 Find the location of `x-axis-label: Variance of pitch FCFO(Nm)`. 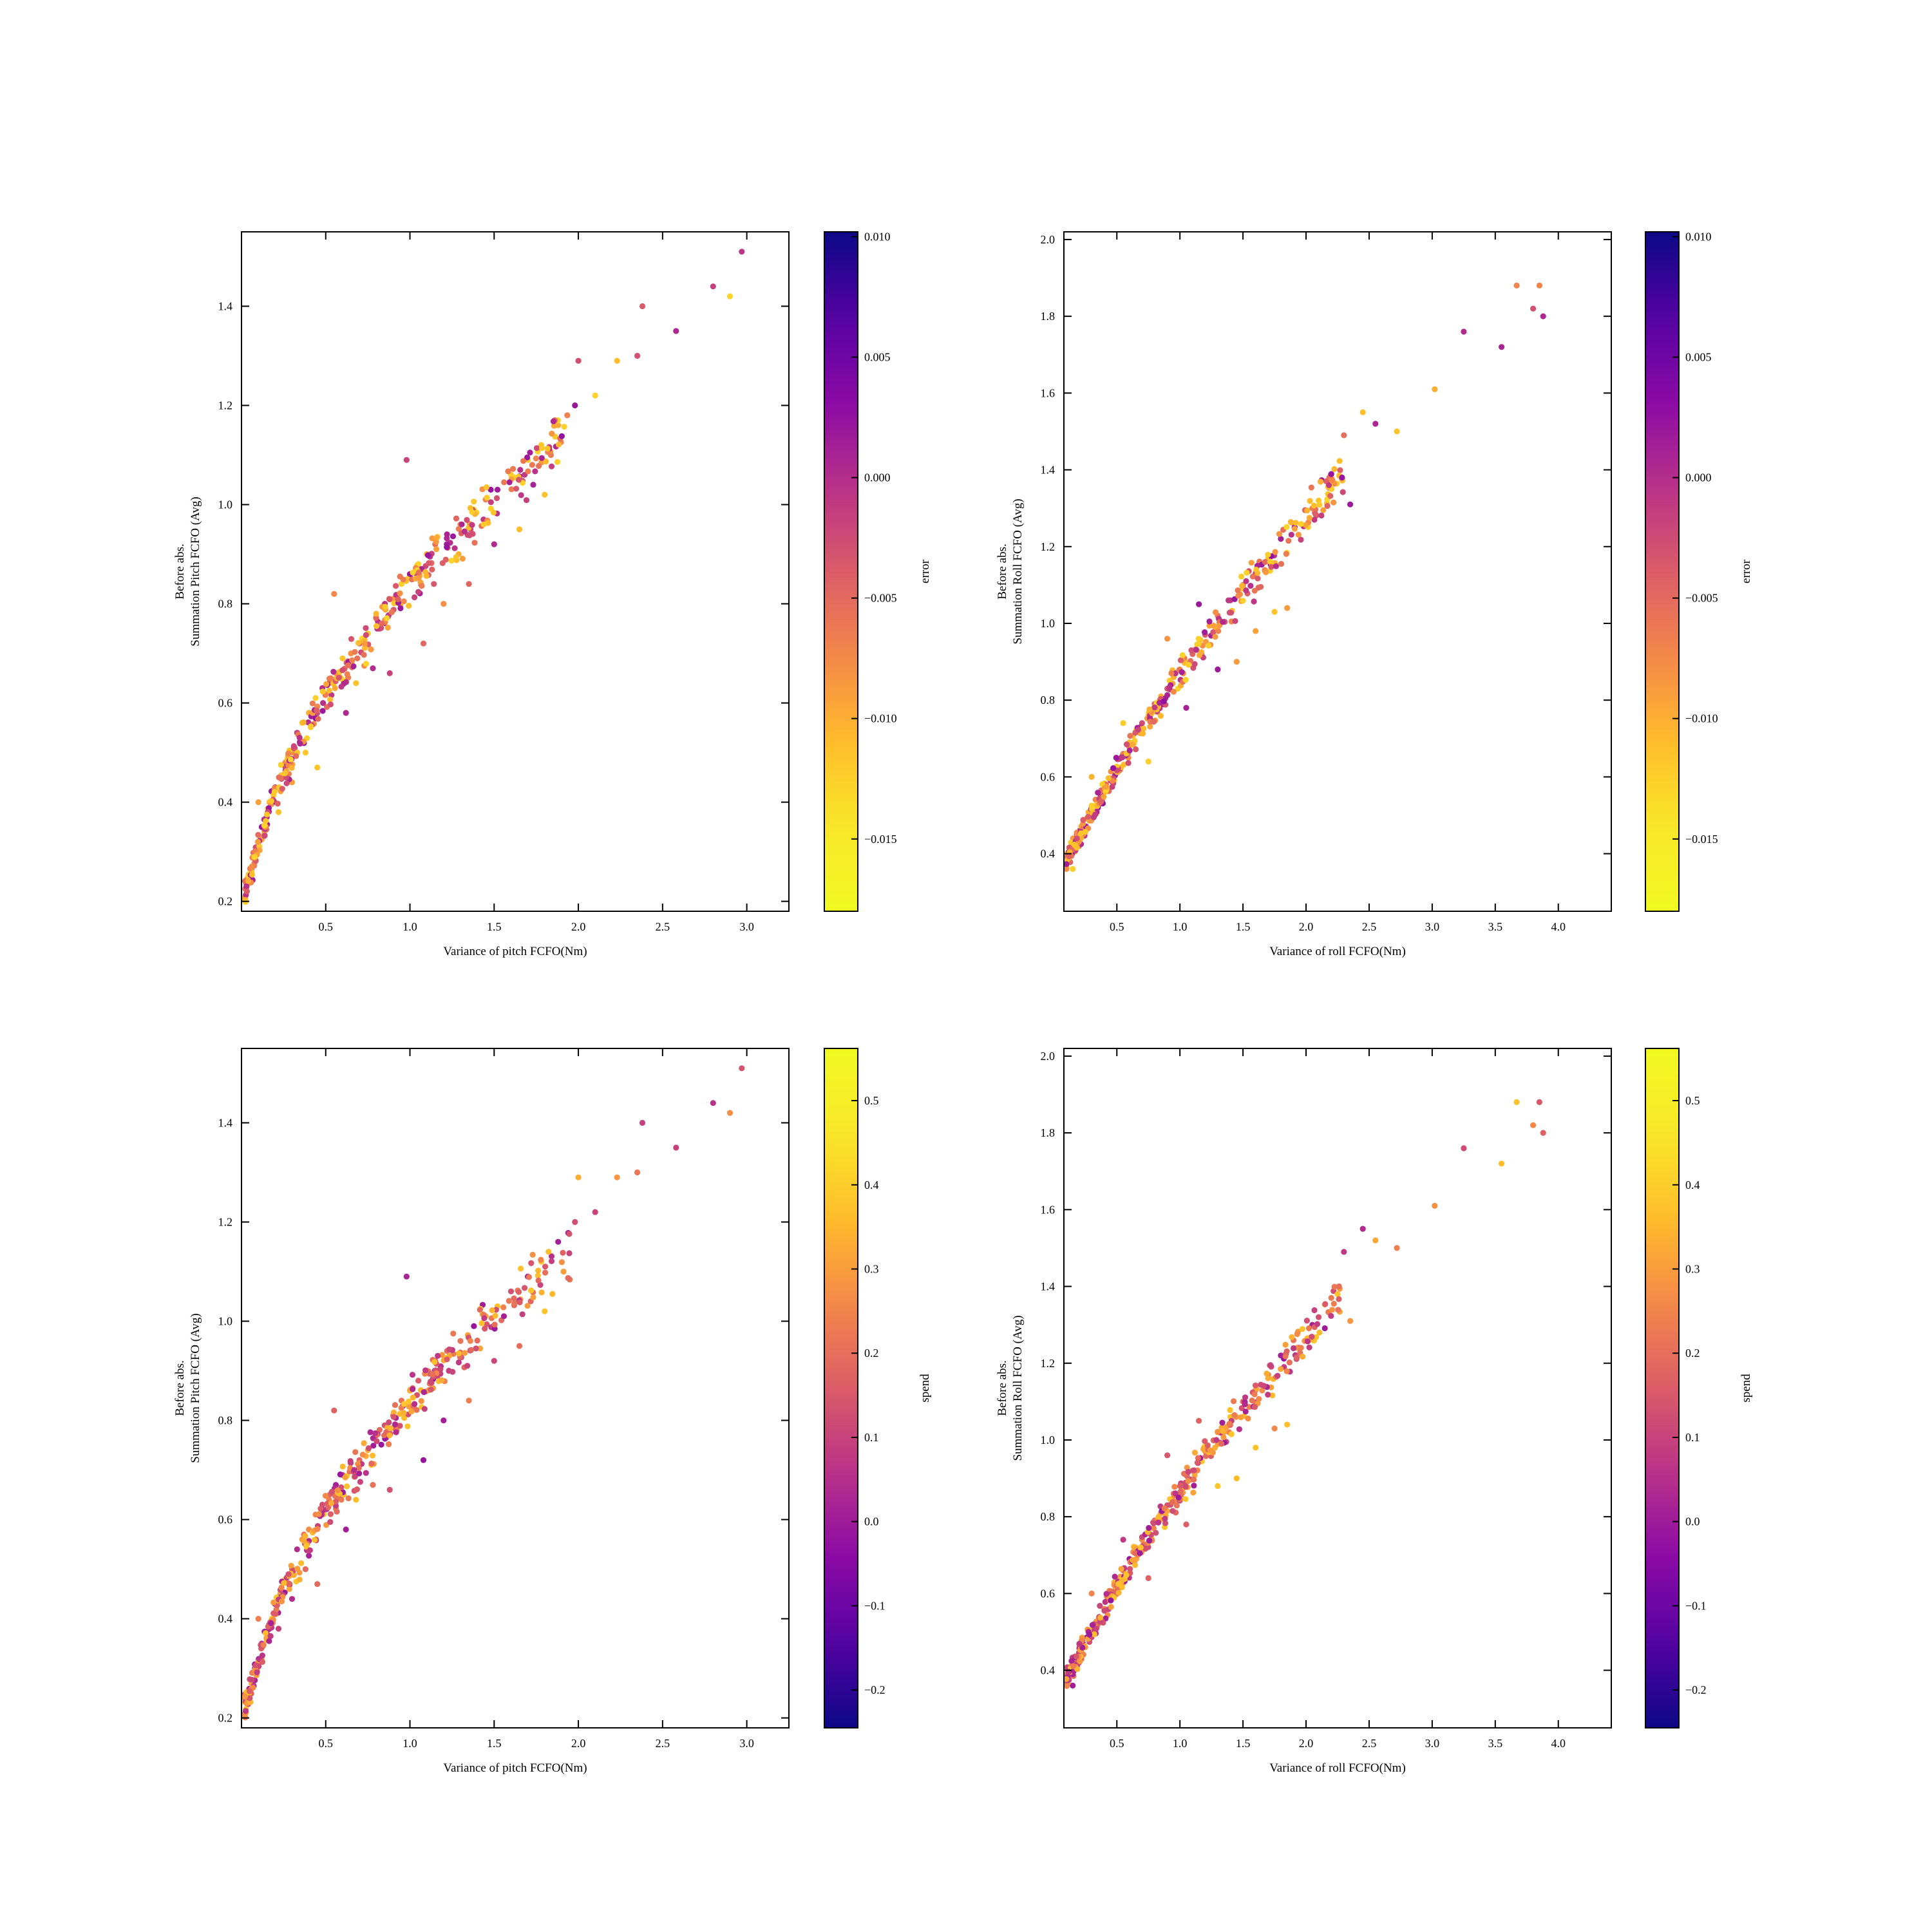

x-axis-label: Variance of pitch FCFO(Nm) is located at coordinates (515, 951).